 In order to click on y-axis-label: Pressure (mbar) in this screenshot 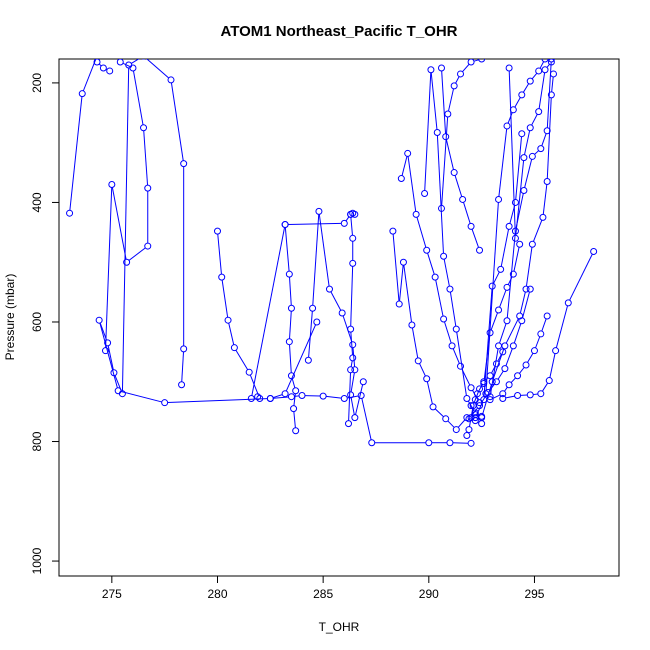, I will do `click(10, 317)`.